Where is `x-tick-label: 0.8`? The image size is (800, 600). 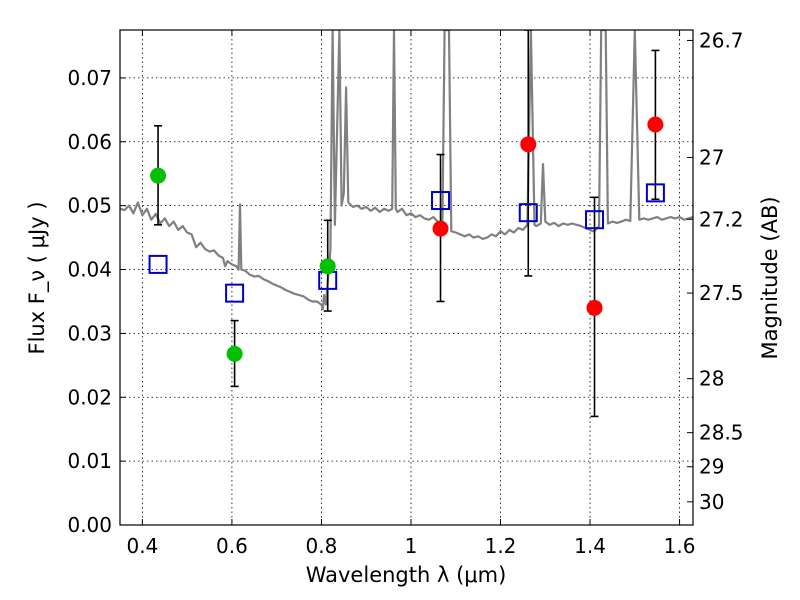 x-tick-label: 0.8 is located at coordinates (322, 546).